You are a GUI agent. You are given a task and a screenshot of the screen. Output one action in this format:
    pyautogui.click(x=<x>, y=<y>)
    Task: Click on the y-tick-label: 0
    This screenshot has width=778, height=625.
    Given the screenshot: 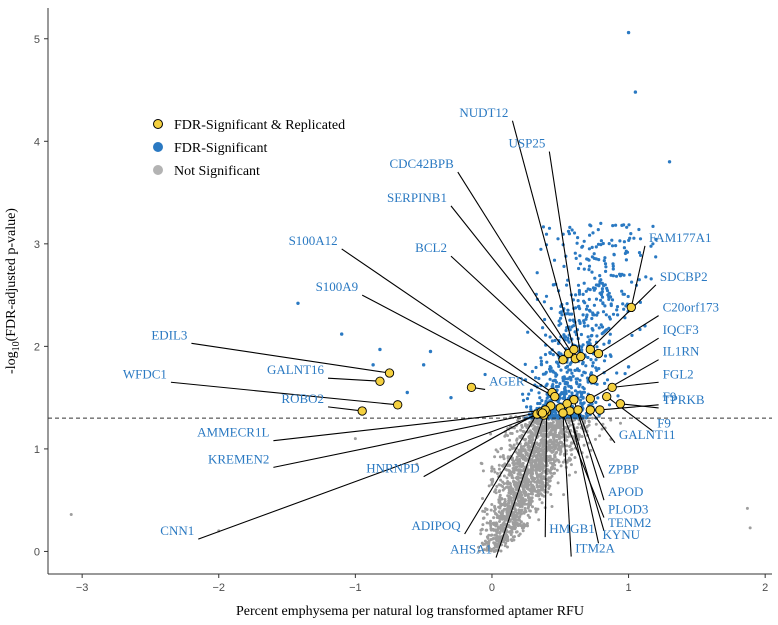 What is the action you would take?
    pyautogui.click(x=37, y=552)
    